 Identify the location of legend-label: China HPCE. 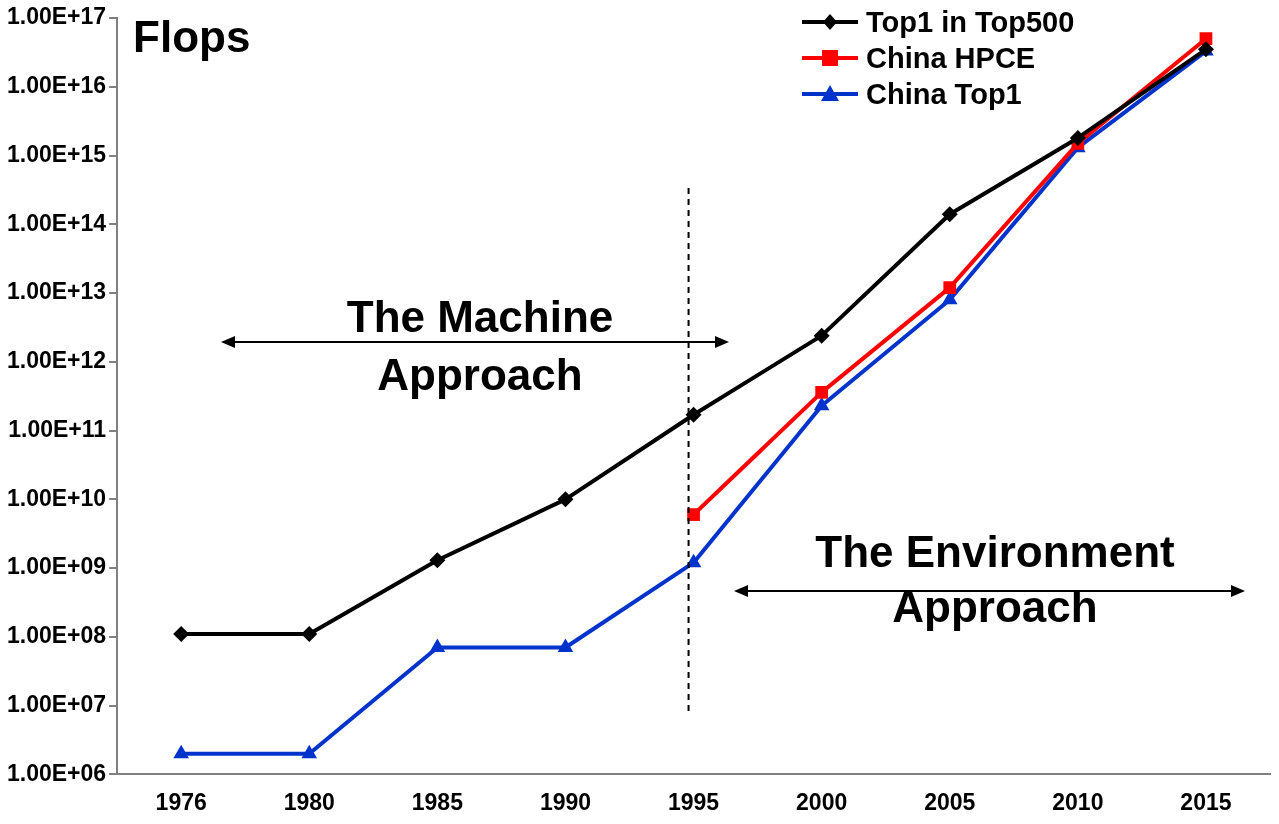
(951, 58).